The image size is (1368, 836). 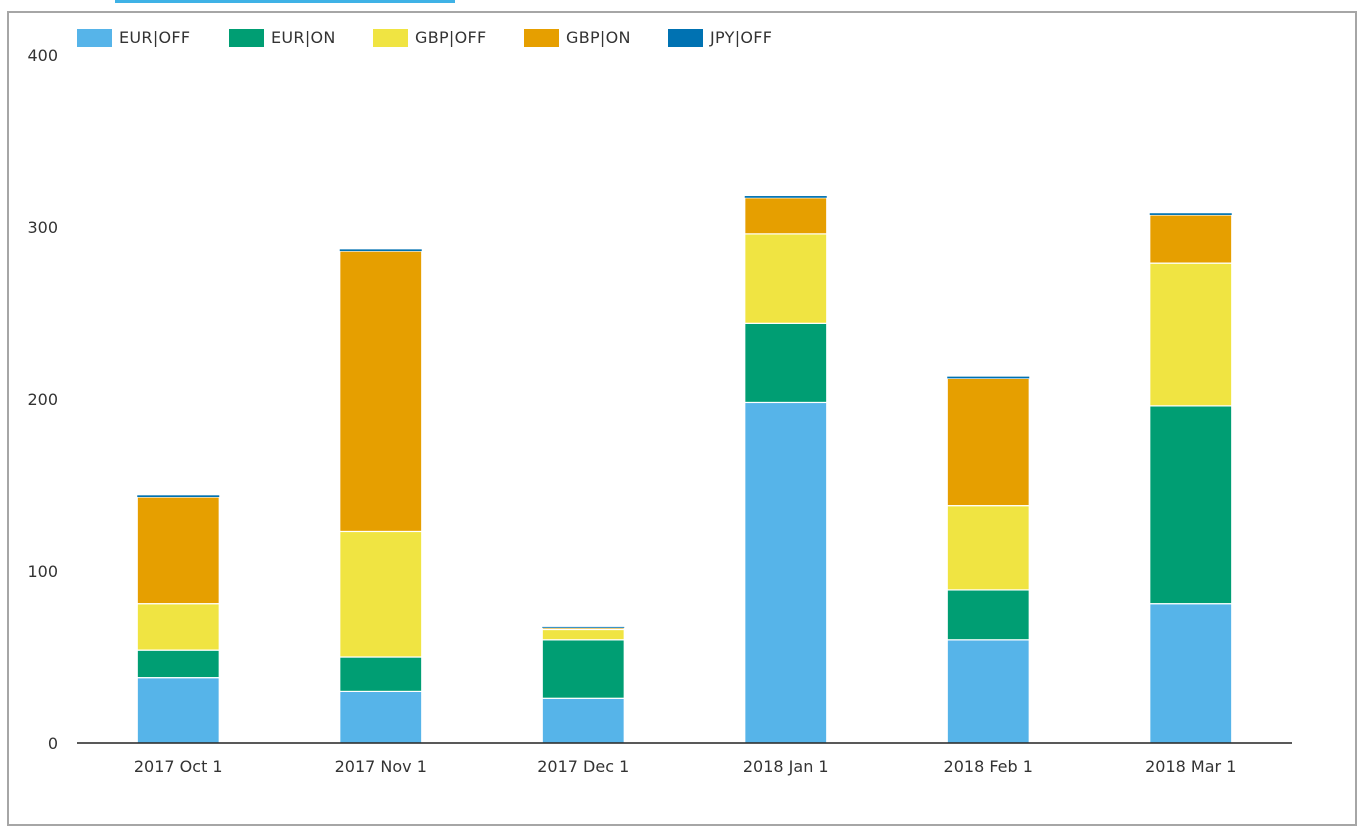 I want to click on x-tick-label: 2017 Oct 1, so click(x=178, y=766).